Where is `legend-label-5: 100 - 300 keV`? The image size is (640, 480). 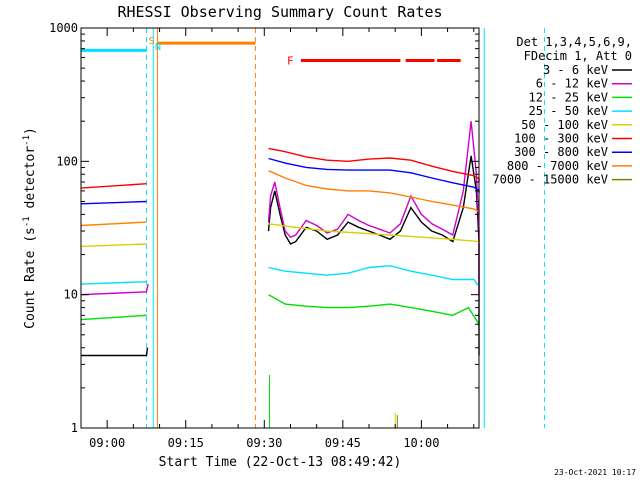 legend-label-5: 100 - 300 keV is located at coordinates (561, 139).